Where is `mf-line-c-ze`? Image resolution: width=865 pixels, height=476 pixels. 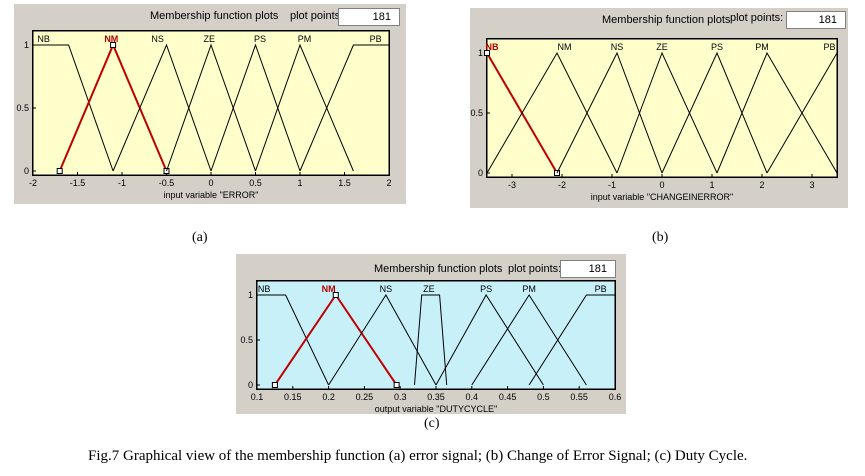 mf-line-c-ze is located at coordinates (431, 340).